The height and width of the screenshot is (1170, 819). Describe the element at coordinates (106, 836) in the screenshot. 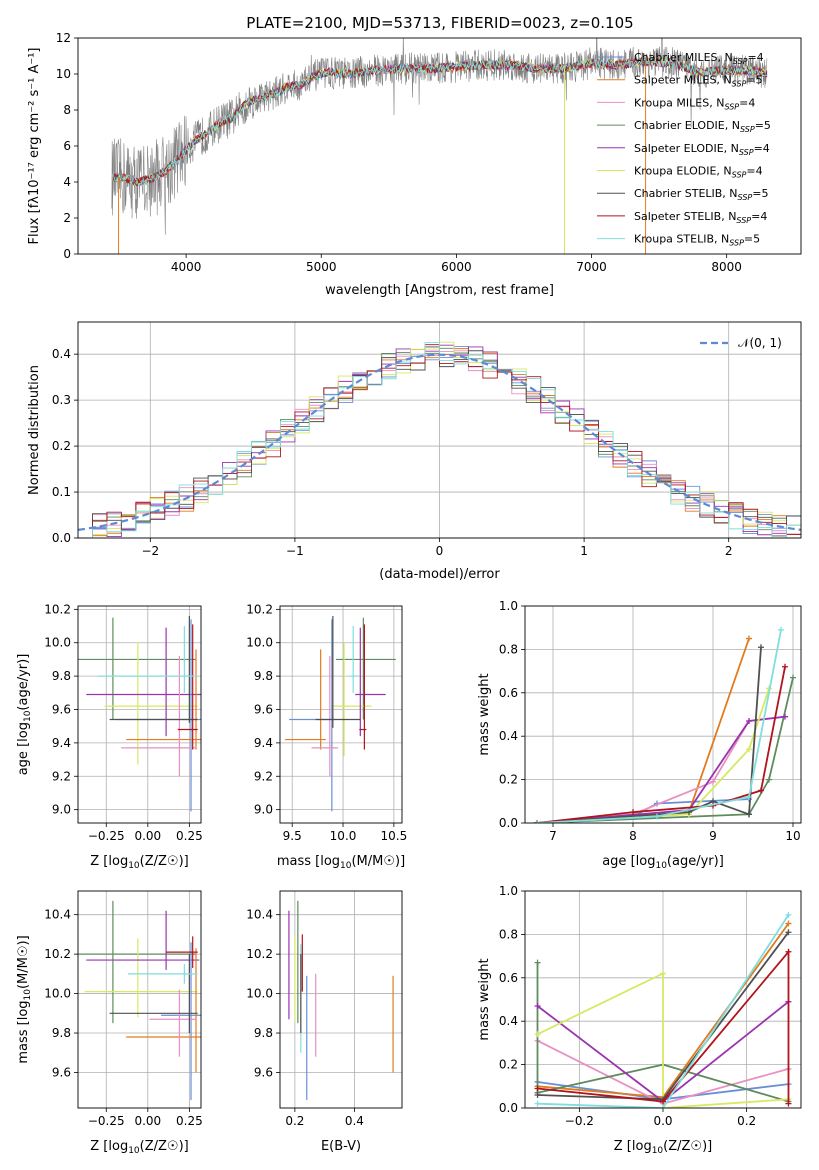

I see `age_vs_z-xtick-label: −0.25` at that location.